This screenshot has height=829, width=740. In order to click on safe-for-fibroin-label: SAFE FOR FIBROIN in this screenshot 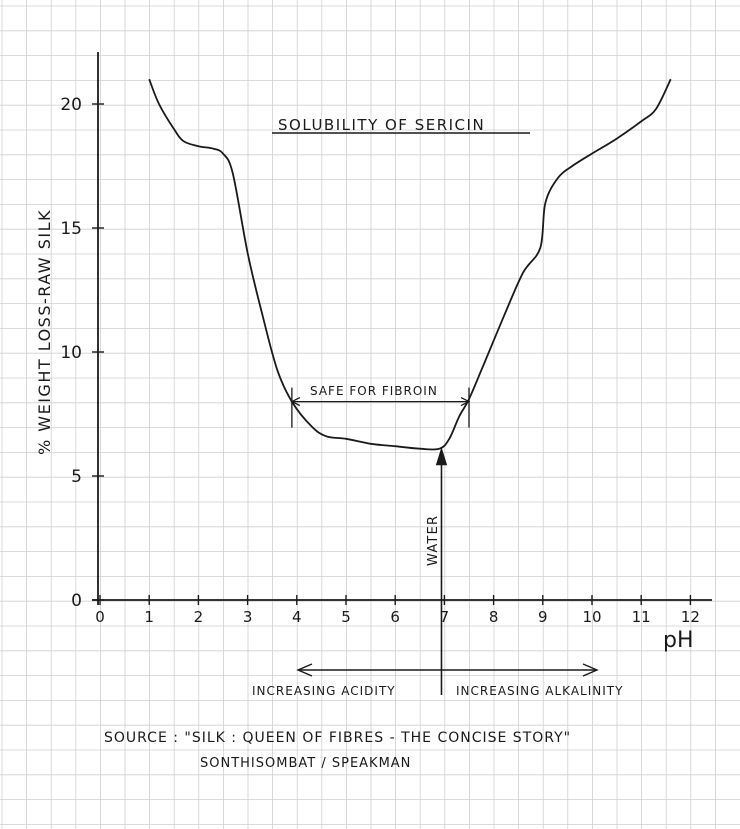, I will do `click(374, 391)`.